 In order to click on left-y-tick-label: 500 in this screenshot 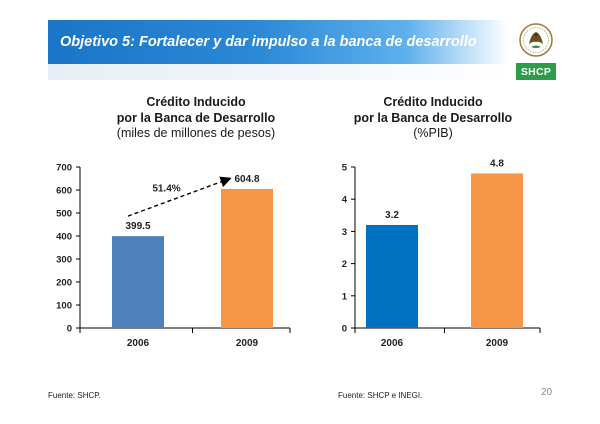, I will do `click(64, 214)`.